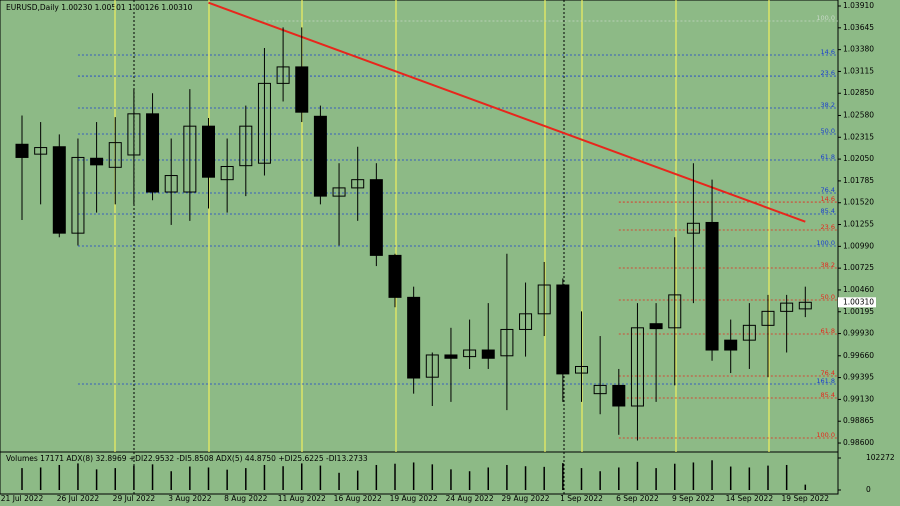 This screenshot has width=900, height=506. Describe the element at coordinates (858, 442) in the screenshot. I see `y-tick-label: 0.98600` at that location.